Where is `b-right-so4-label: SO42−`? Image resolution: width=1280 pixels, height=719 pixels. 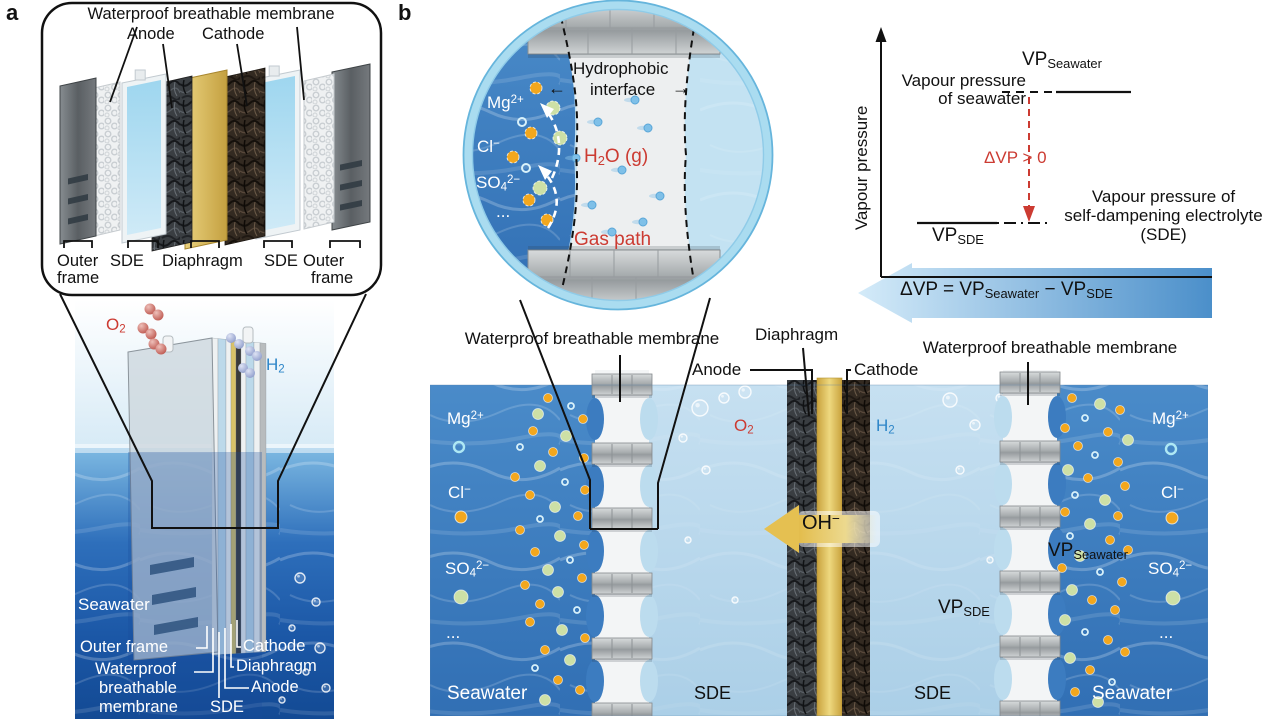
b-right-so4-label: SO42− is located at coordinates (1170, 569).